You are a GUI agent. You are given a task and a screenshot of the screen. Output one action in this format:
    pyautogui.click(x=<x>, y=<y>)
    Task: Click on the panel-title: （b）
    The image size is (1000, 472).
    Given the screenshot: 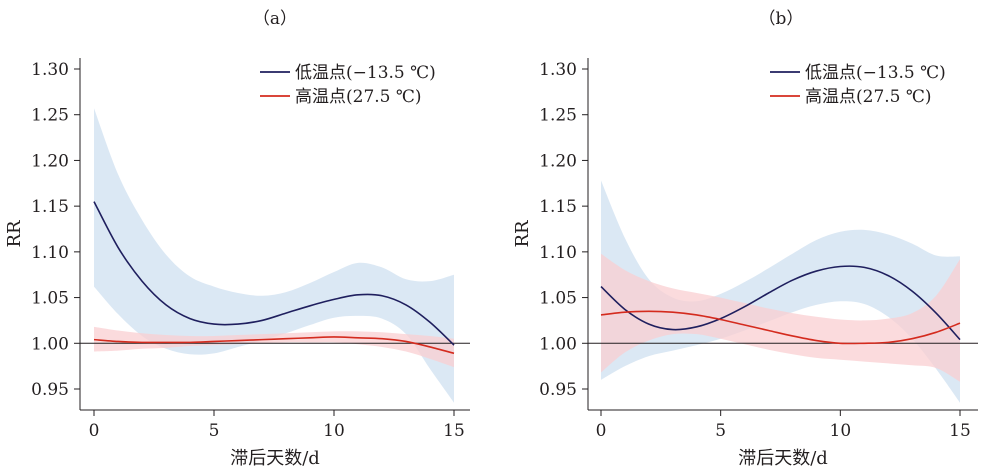 What is the action you would take?
    pyautogui.click(x=781, y=19)
    